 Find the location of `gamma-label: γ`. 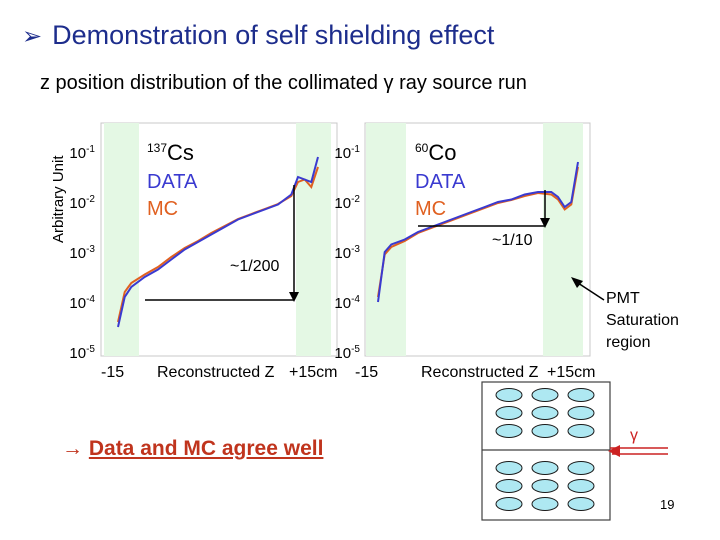

gamma-label: γ is located at coordinates (634, 435).